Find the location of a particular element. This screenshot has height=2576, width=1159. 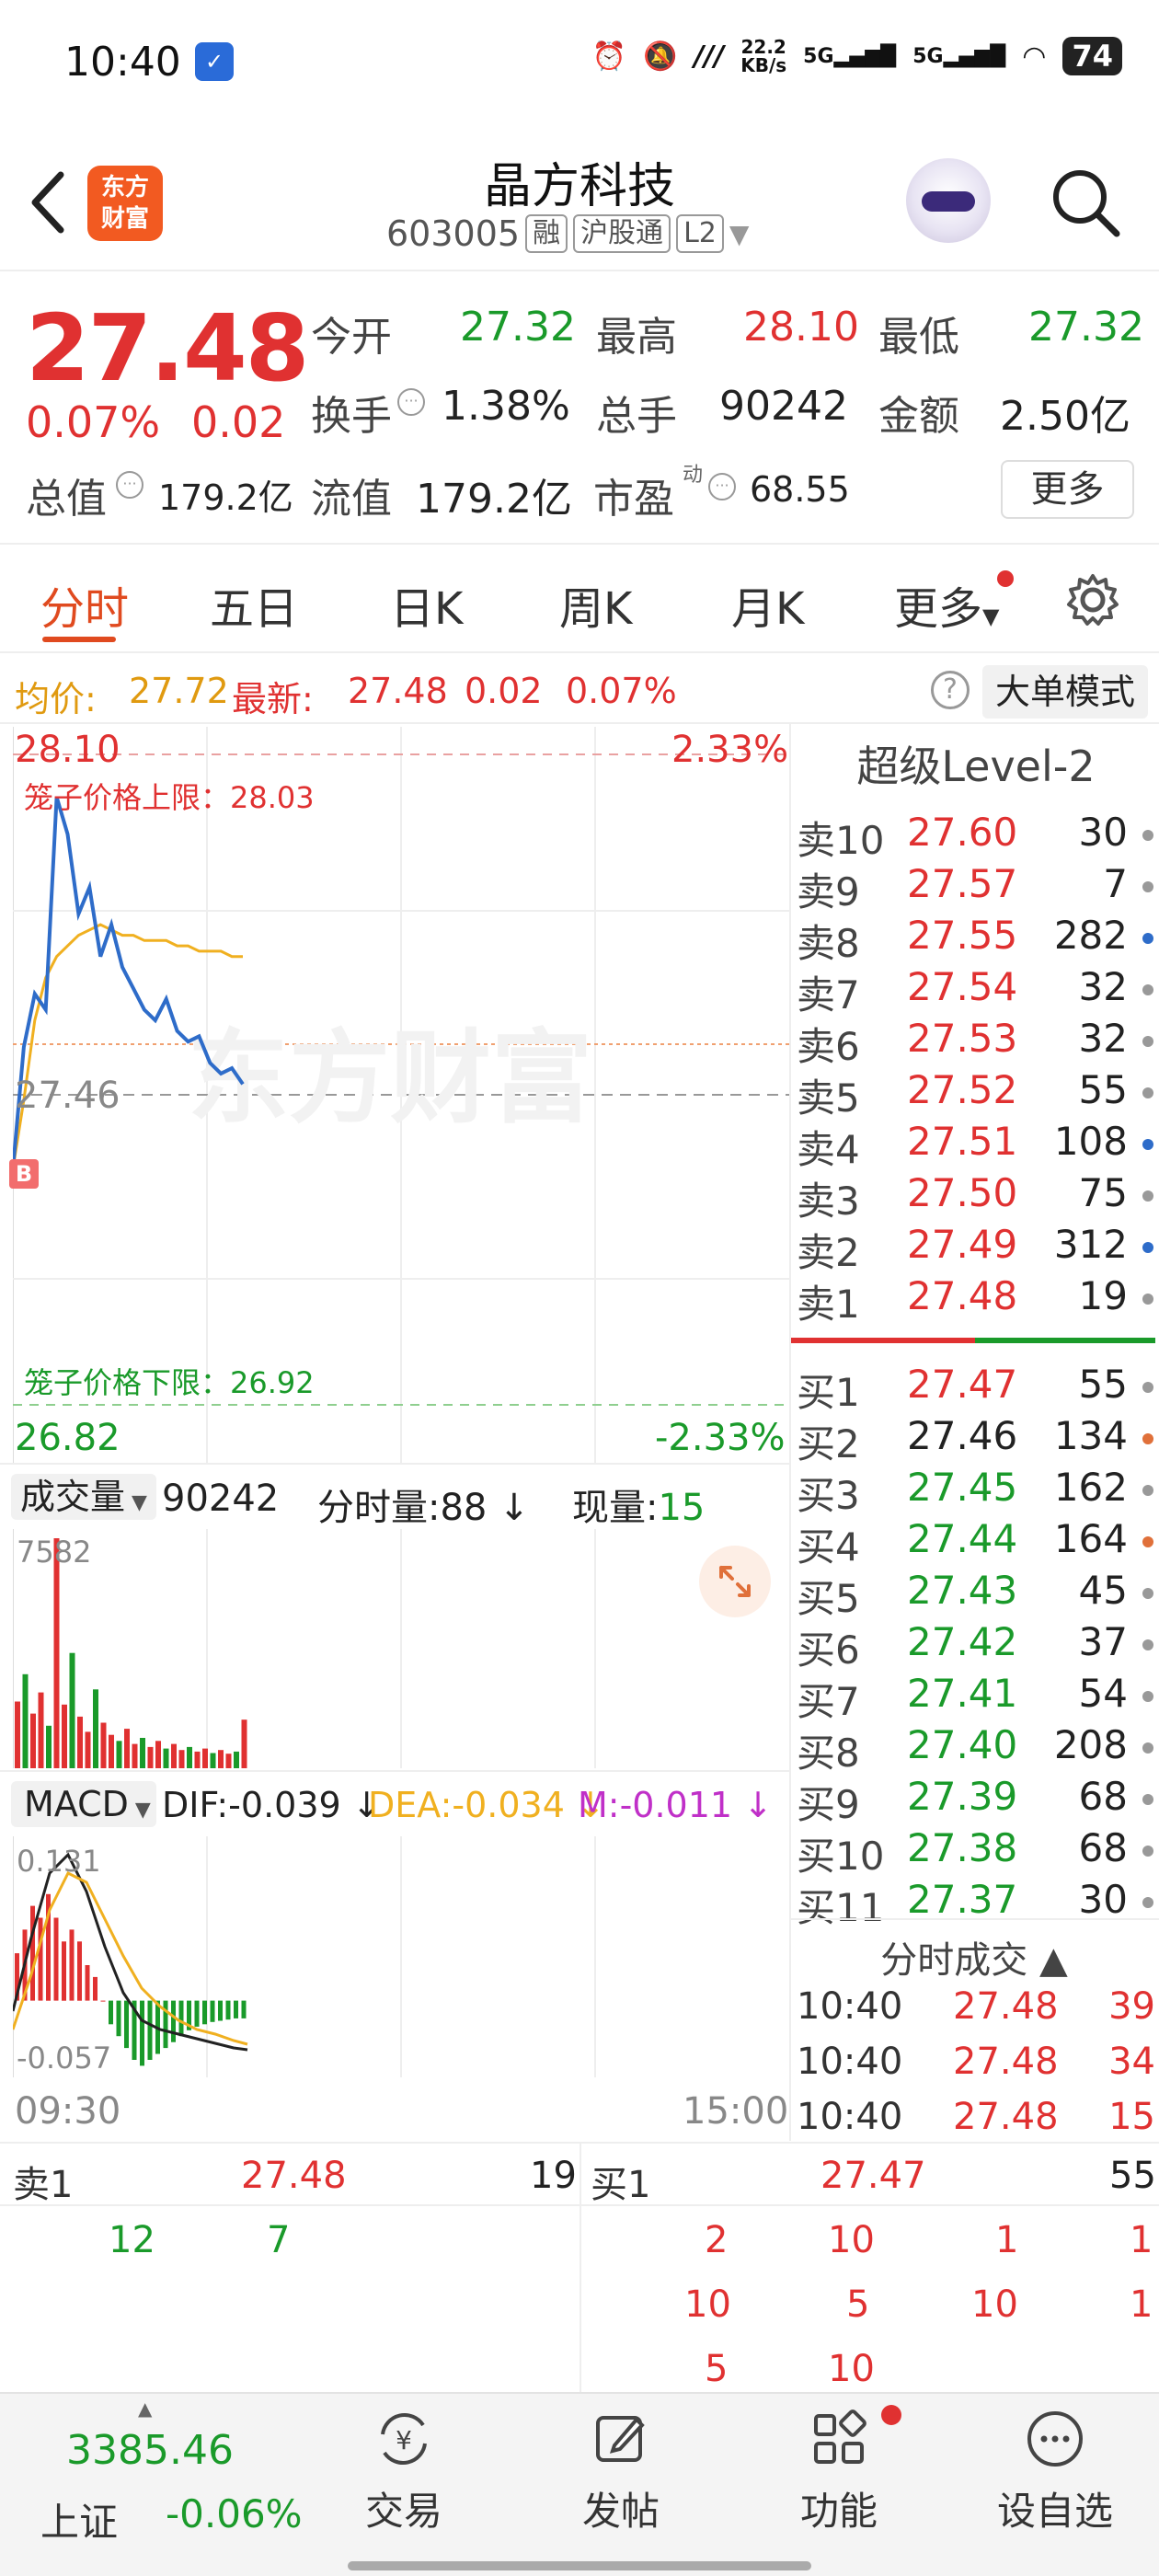

apps-icon is located at coordinates (840, 2436).